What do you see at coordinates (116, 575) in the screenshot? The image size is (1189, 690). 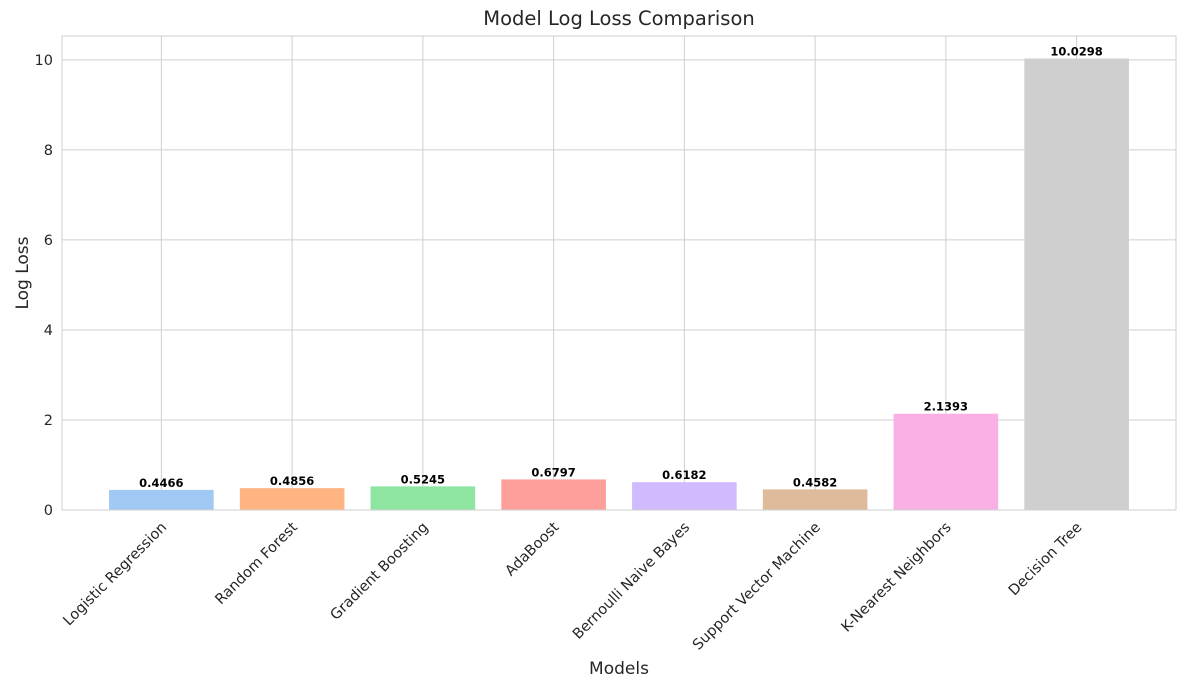 I see `x-tick-label: Logistic Regression` at bounding box center [116, 575].